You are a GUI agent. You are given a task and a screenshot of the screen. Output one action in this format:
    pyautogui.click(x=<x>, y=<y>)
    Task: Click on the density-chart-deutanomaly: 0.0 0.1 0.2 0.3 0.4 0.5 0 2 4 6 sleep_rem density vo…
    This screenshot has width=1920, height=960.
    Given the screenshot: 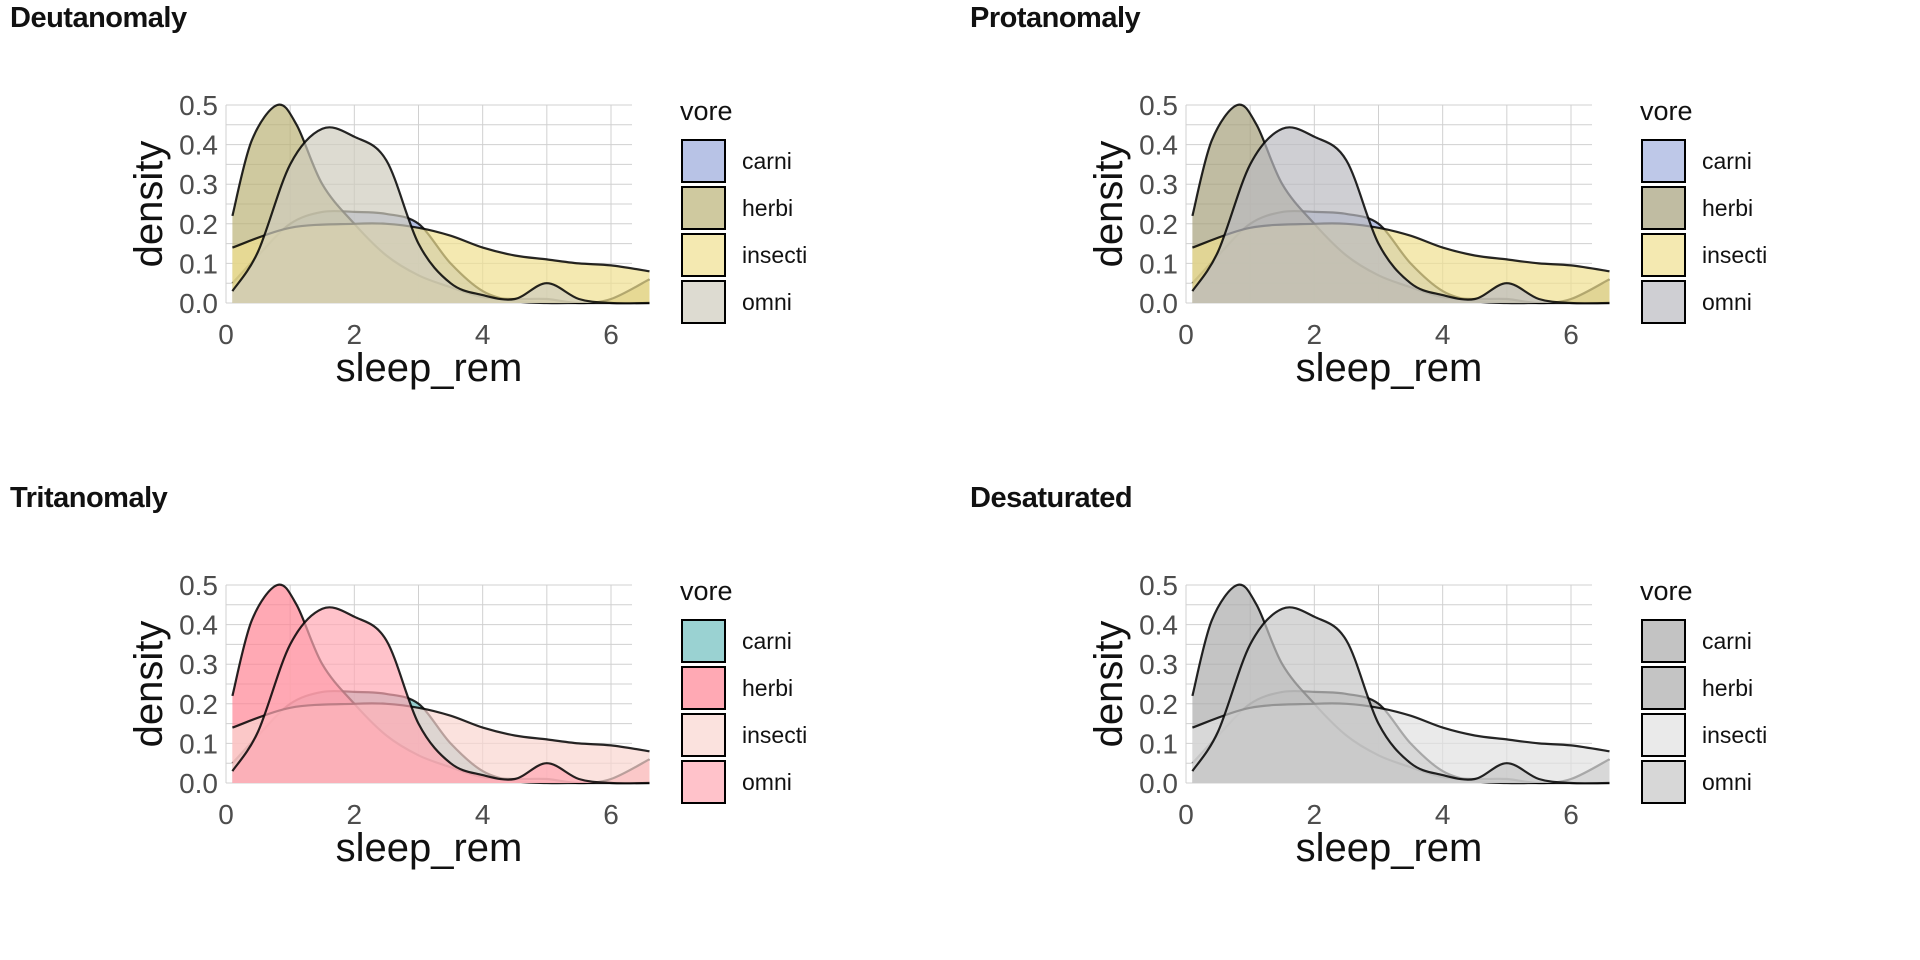 What is the action you would take?
    pyautogui.click(x=467, y=240)
    